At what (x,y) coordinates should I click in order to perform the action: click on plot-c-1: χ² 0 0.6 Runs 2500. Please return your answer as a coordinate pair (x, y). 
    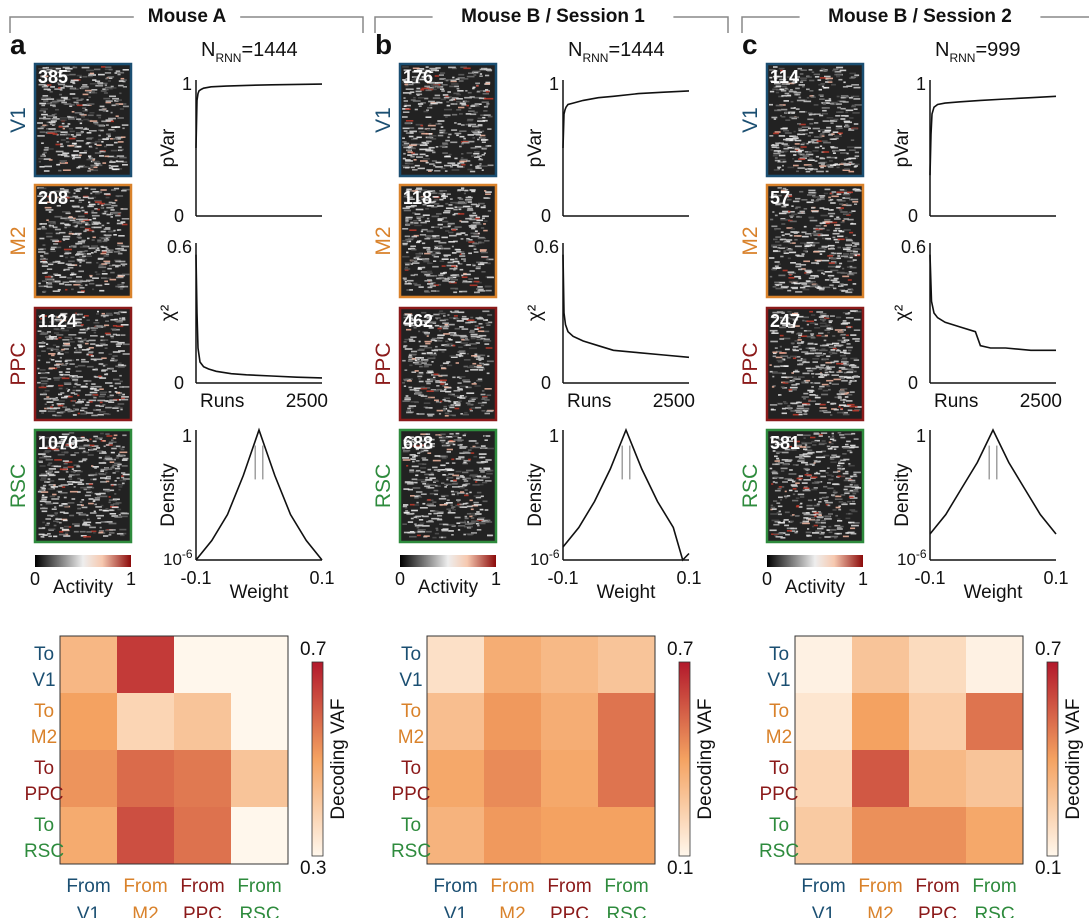
    Looking at the image, I should click on (977, 324).